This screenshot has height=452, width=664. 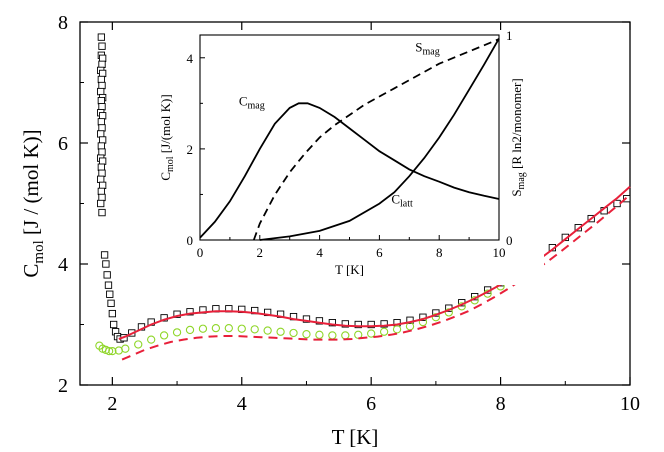 What do you see at coordinates (439, 252) in the screenshot?
I see `inset-x-tick-label: 8` at bounding box center [439, 252].